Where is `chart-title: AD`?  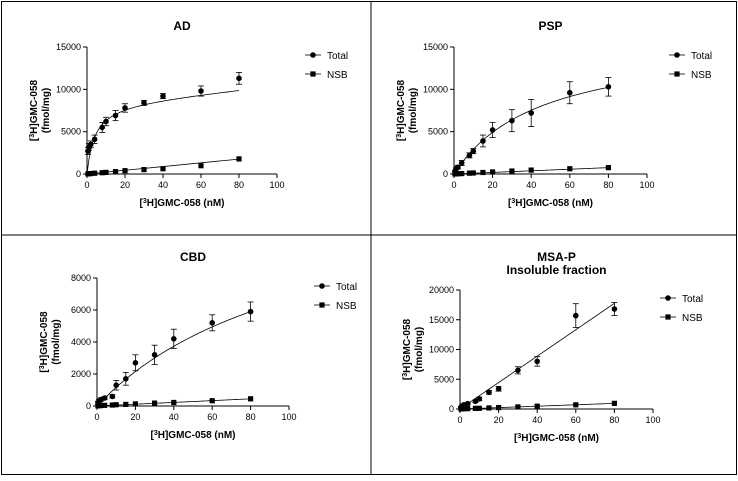
chart-title: AD is located at coordinates (182, 26).